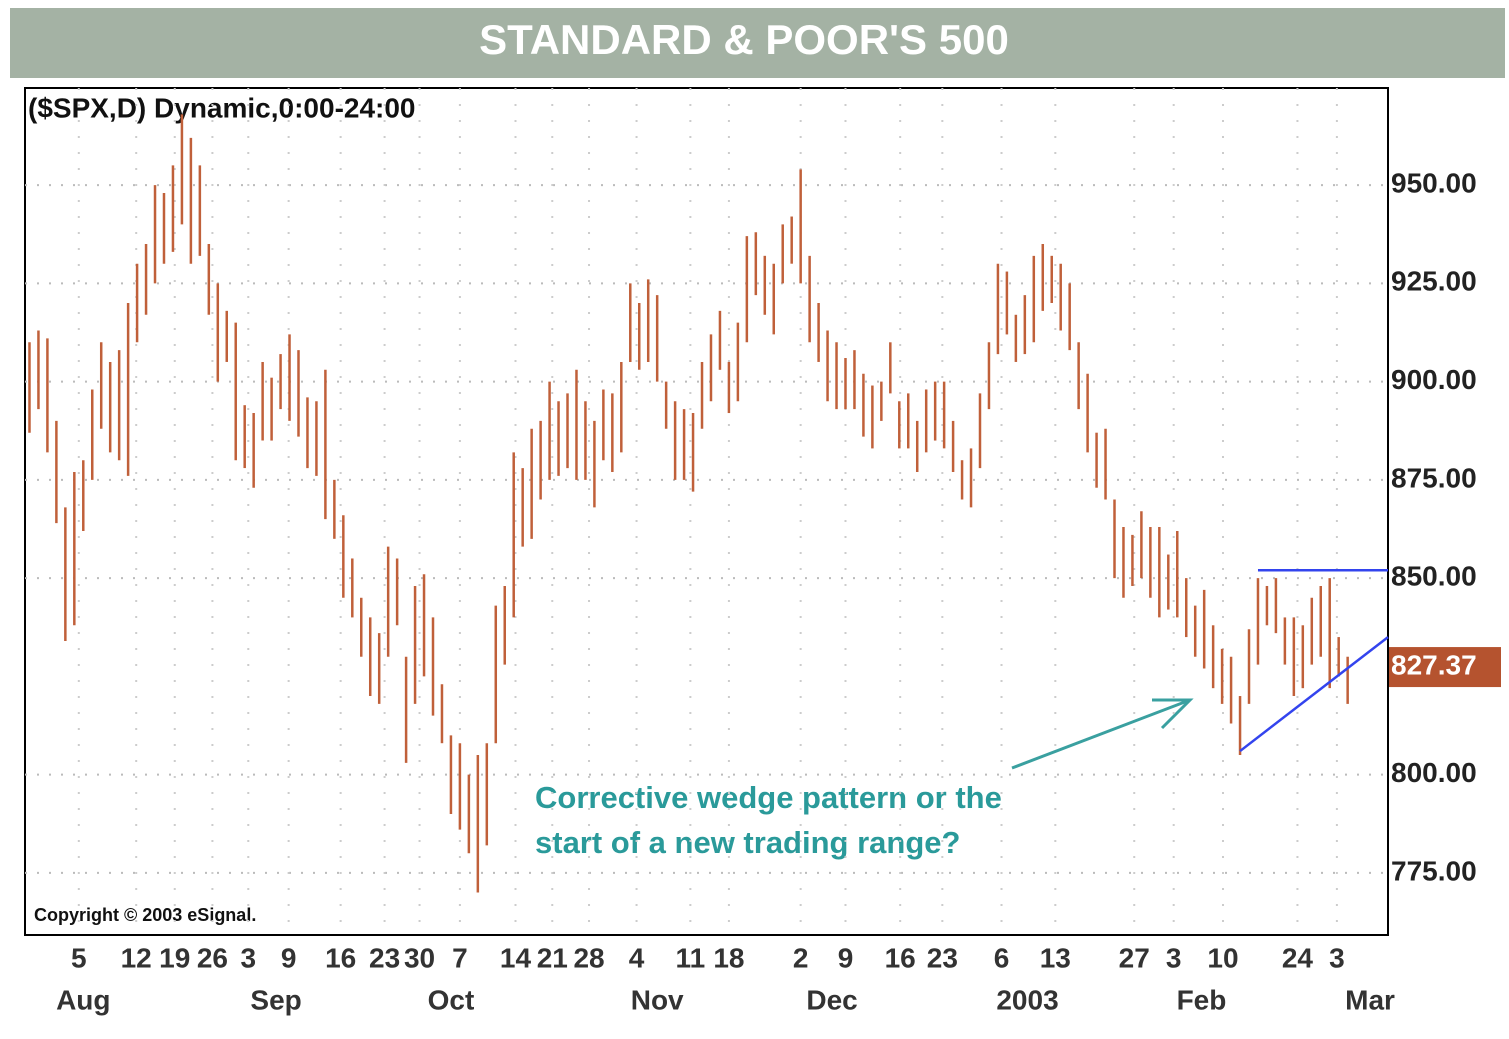 This screenshot has width=1509, height=1039. I want to click on x-tick-label: 2, so click(801, 957).